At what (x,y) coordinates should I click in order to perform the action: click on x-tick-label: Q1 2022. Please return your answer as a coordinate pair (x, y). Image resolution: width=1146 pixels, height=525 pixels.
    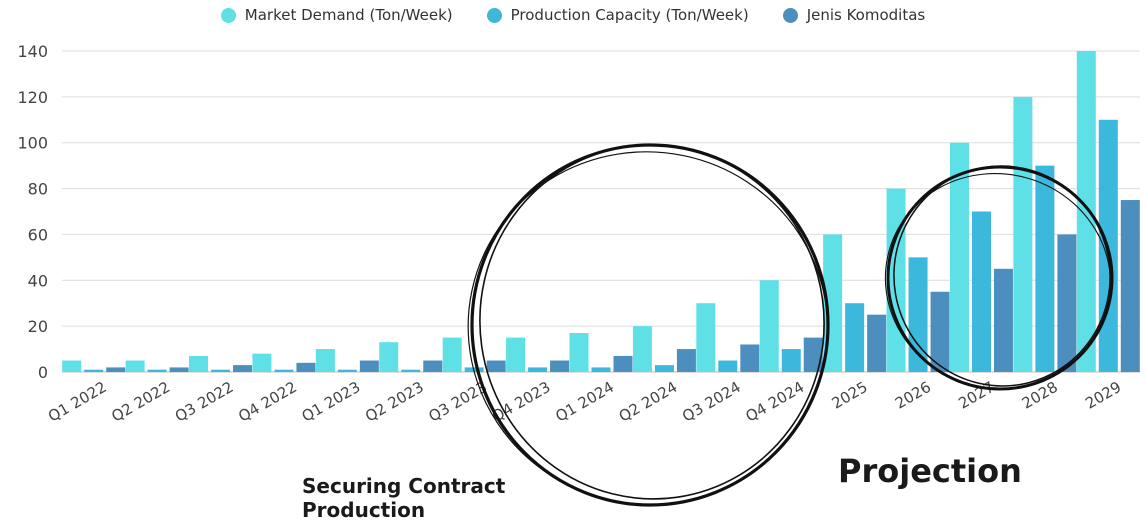
    Looking at the image, I should click on (77, 402).